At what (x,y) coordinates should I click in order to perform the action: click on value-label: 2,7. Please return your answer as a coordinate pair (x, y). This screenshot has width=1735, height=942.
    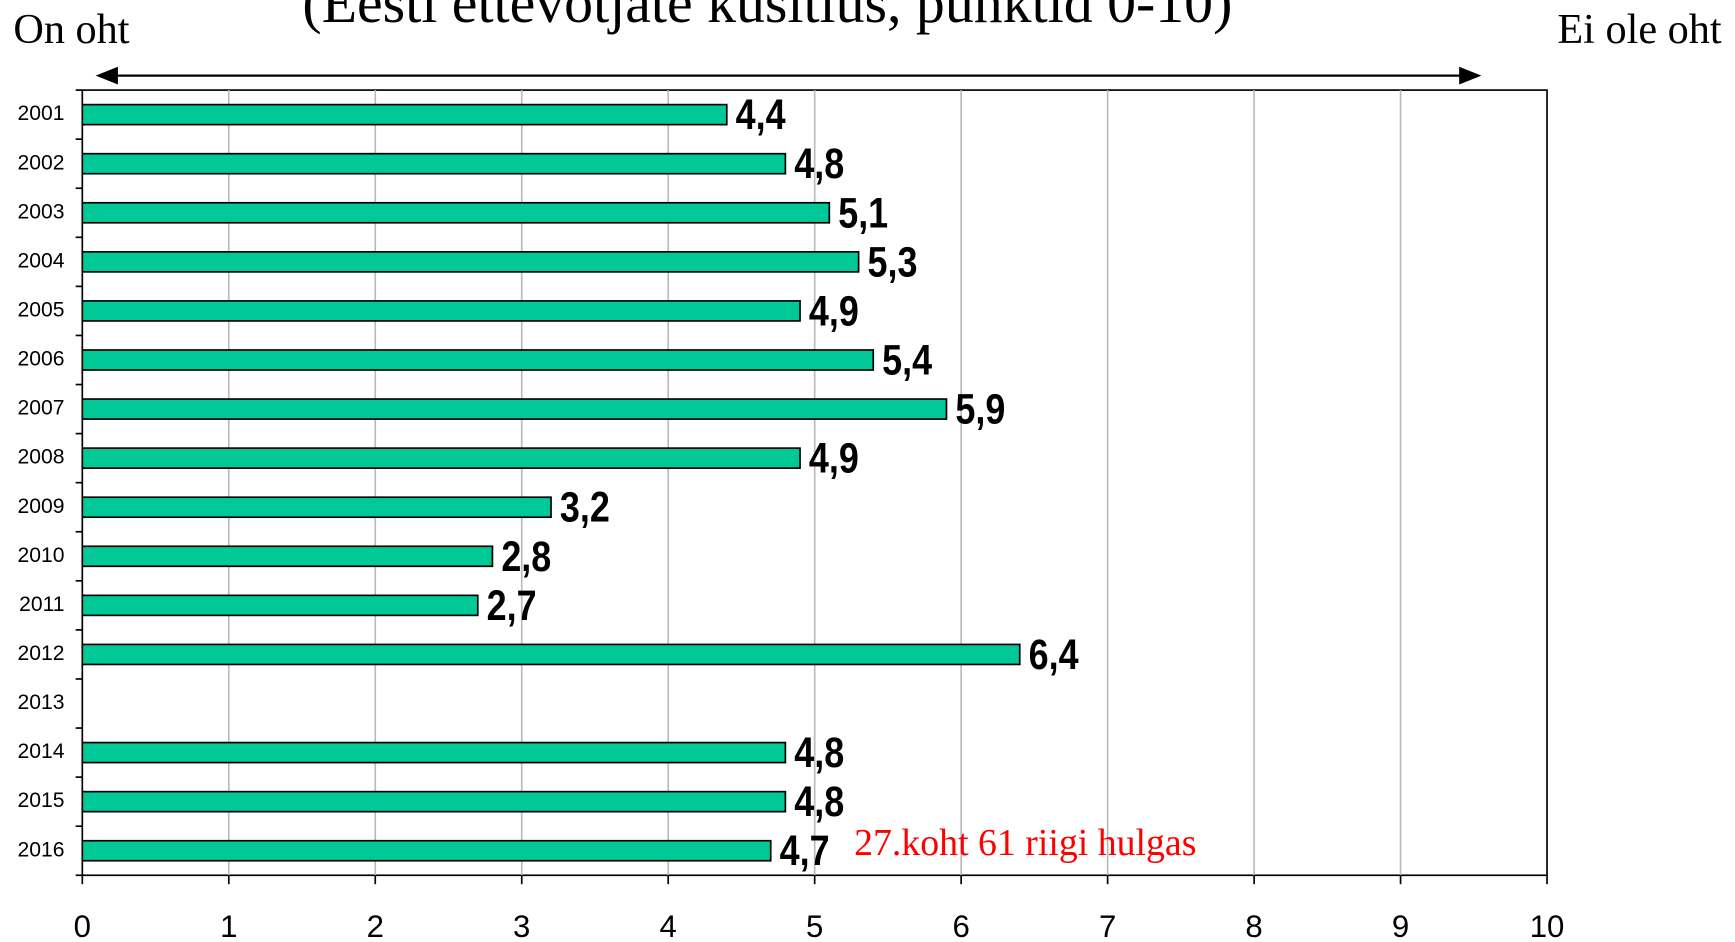
    Looking at the image, I should click on (512, 605).